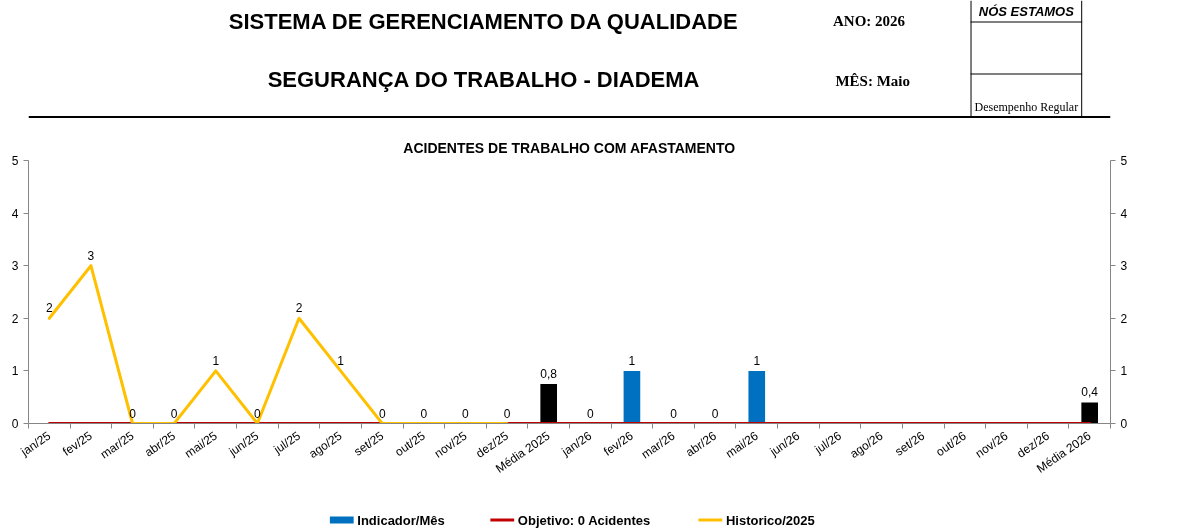 The image size is (1183, 531). What do you see at coordinates (1124, 213) in the screenshot?
I see `y2-tick-label: 4` at bounding box center [1124, 213].